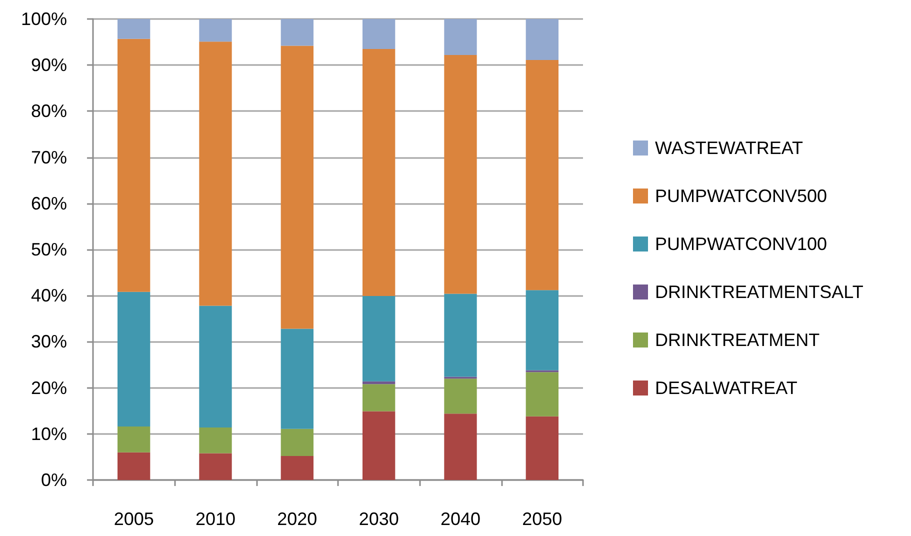 The width and height of the screenshot is (911, 536). I want to click on x-tick-label: 2050, so click(542, 519).